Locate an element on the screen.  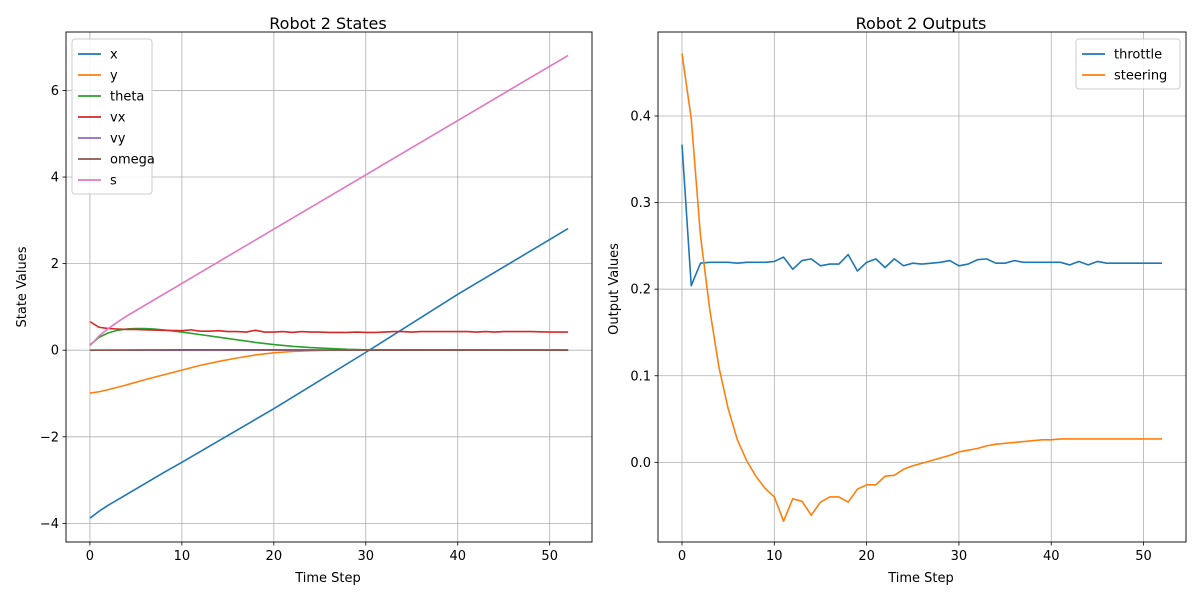
states-legend-label-x: x is located at coordinates (114, 55).